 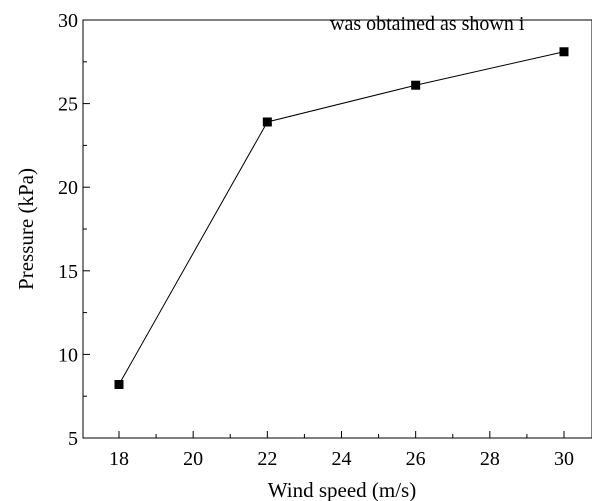 What do you see at coordinates (68, 188) in the screenshot?
I see `y-tick-label: 20` at bounding box center [68, 188].